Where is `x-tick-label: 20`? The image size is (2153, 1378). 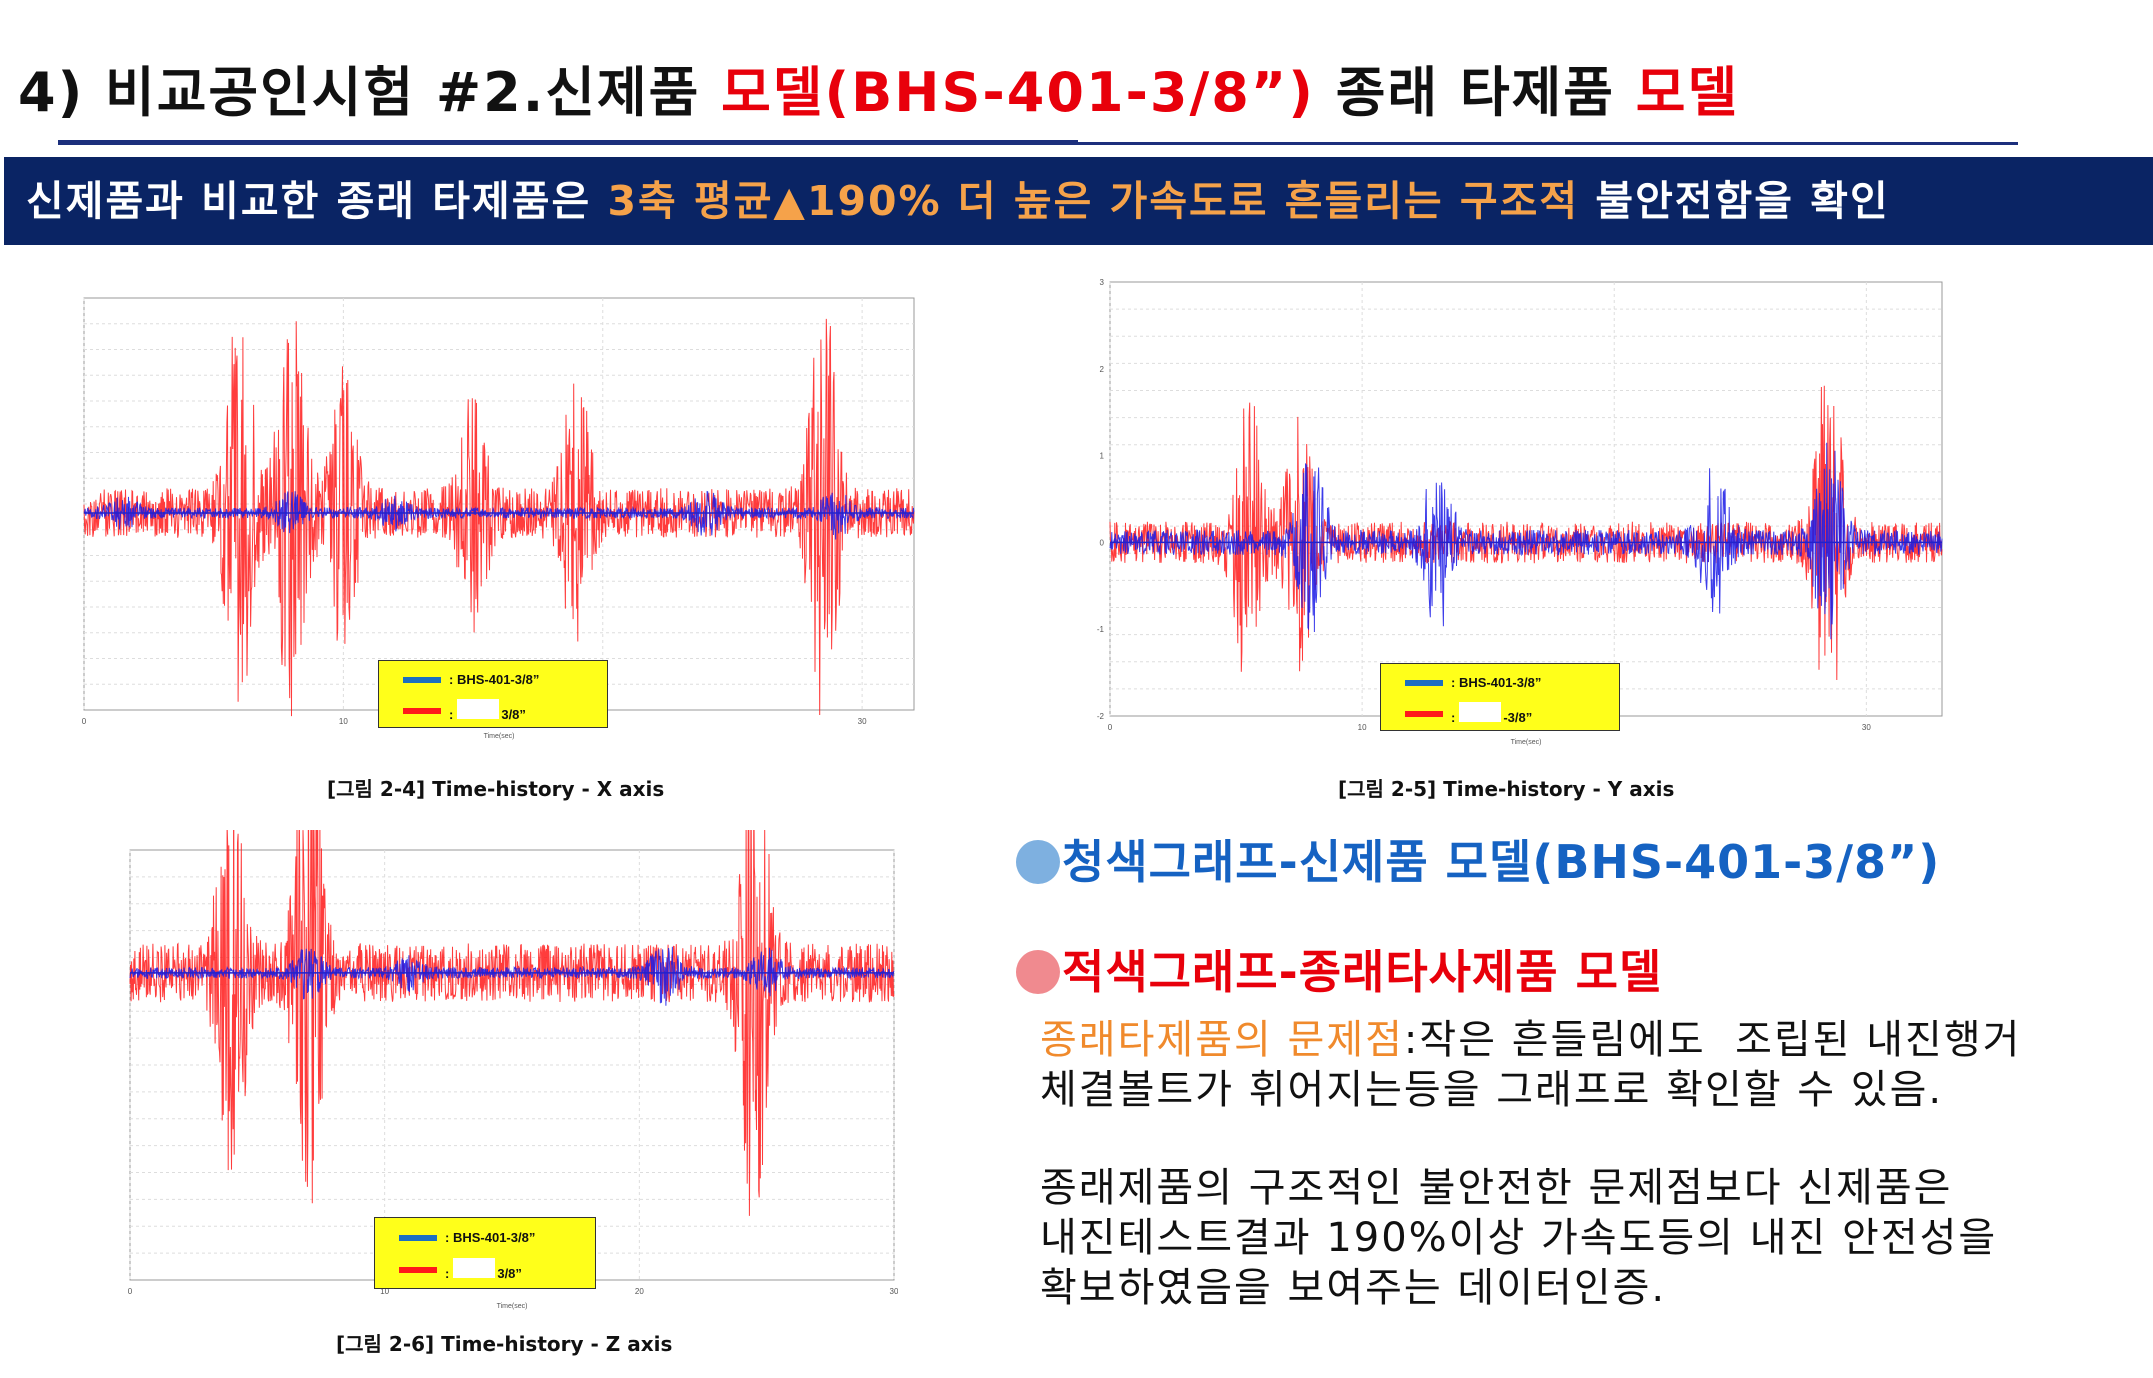
x-tick-label: 20 is located at coordinates (639, 1291).